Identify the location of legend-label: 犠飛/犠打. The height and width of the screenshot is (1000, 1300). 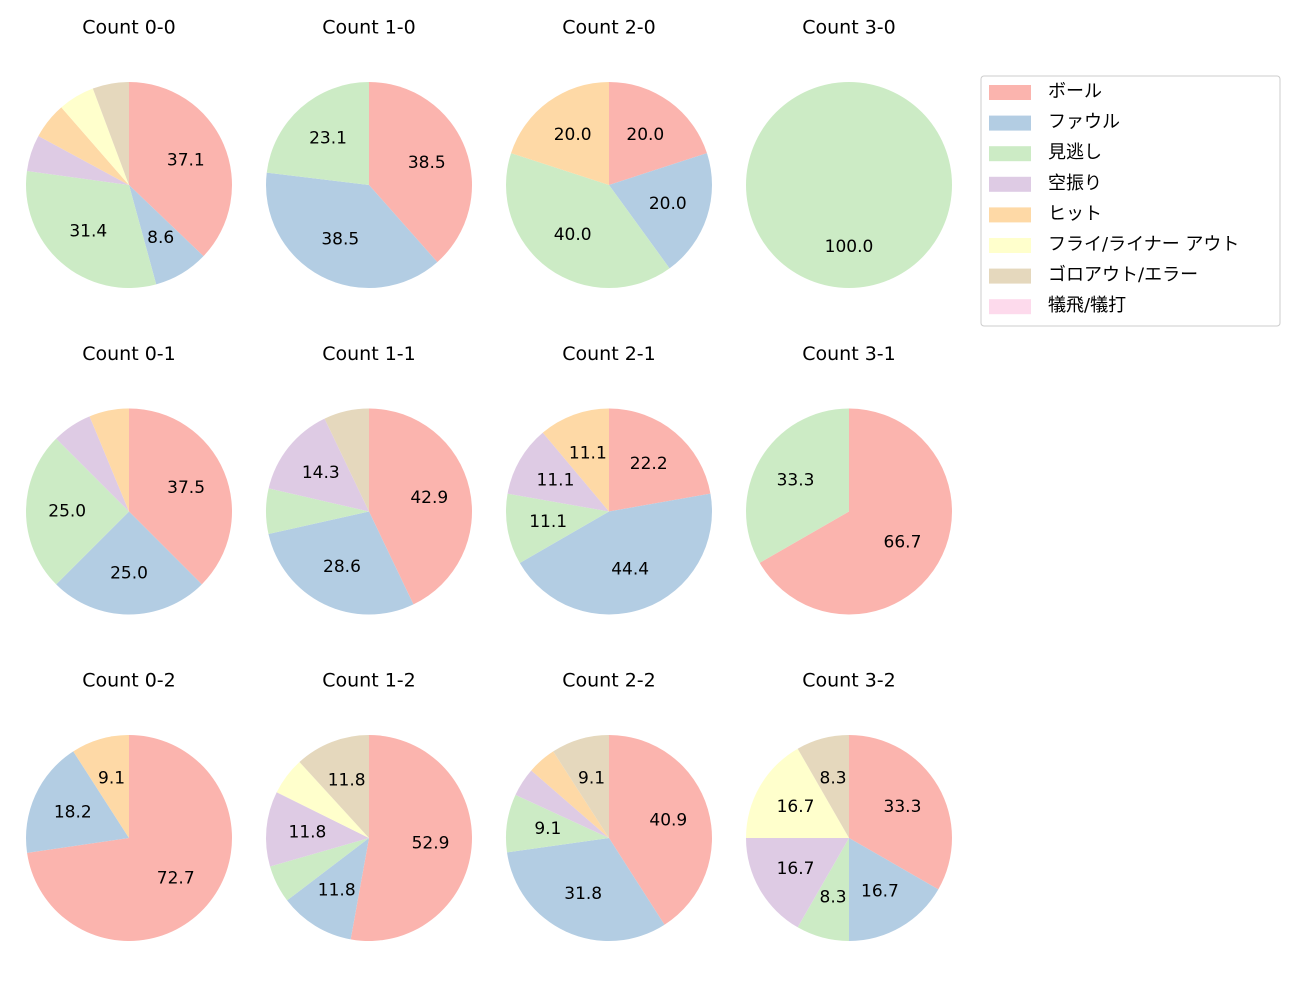
(1087, 305).